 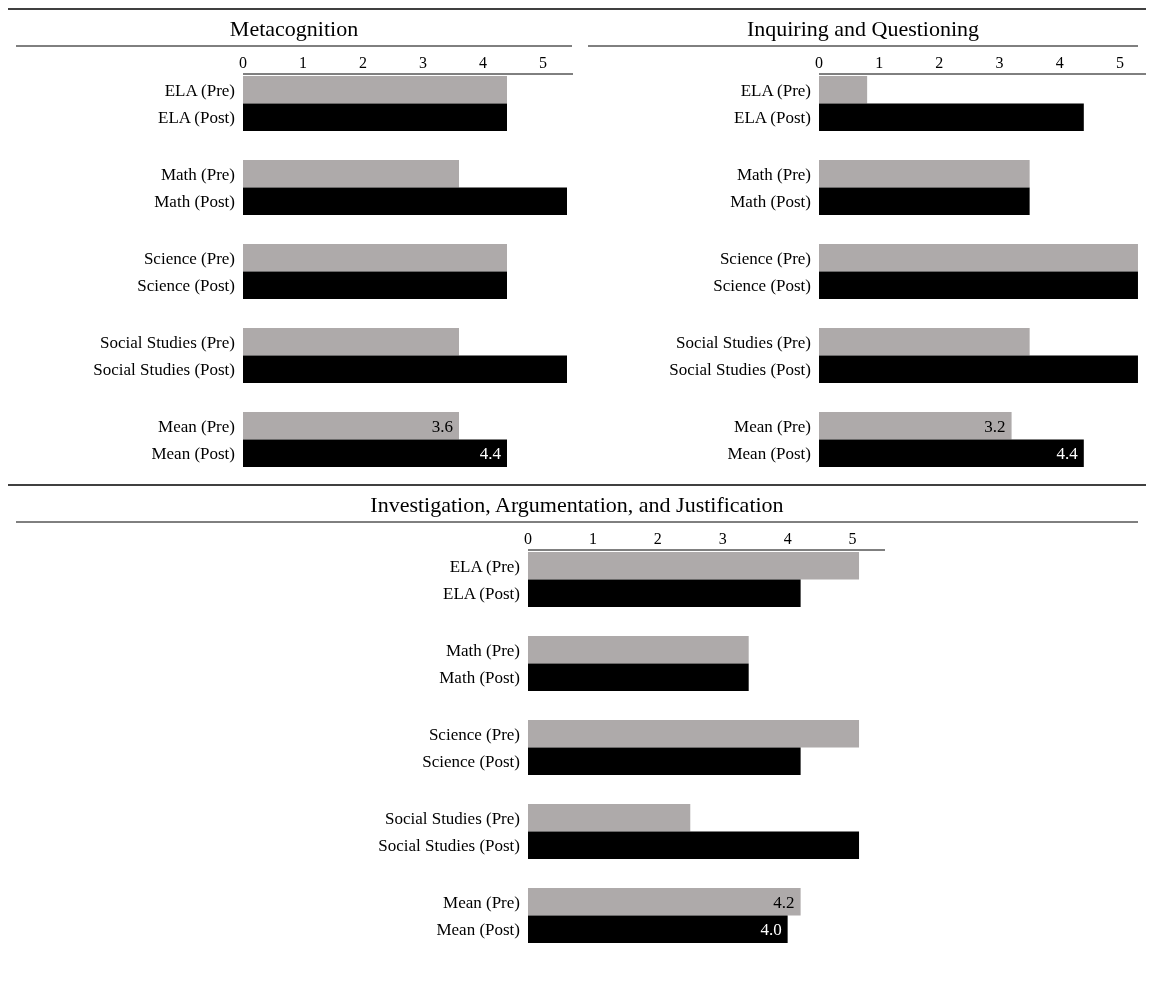 What do you see at coordinates (771, 930) in the screenshot?
I see `data-label: 4.0` at bounding box center [771, 930].